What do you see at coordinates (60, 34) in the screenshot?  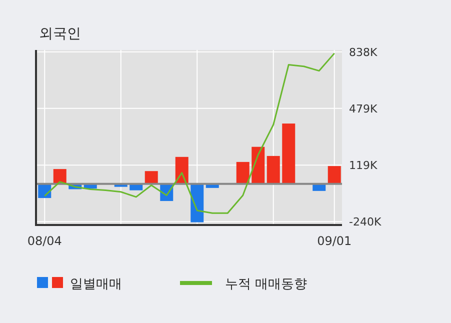 I see `title: 외국인` at bounding box center [60, 34].